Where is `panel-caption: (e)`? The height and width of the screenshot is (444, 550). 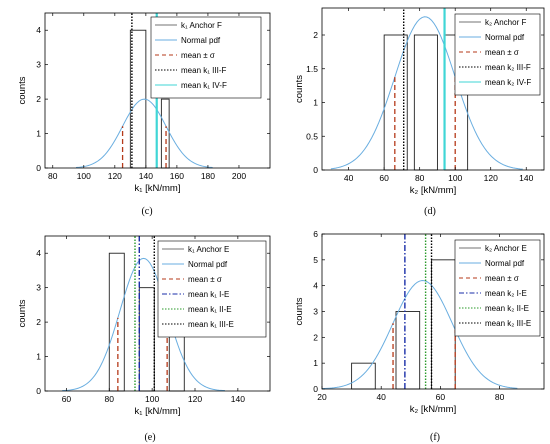
panel-caption: (e) is located at coordinates (149, 437).